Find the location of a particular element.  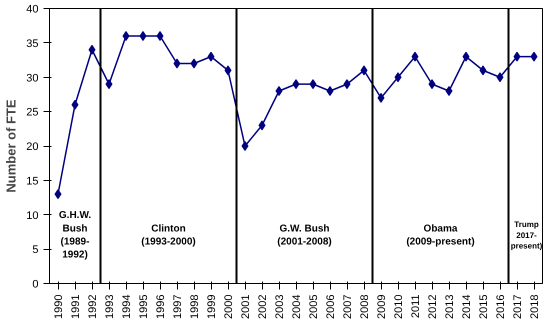

x-tick-label: 1991 is located at coordinates (76, 306).